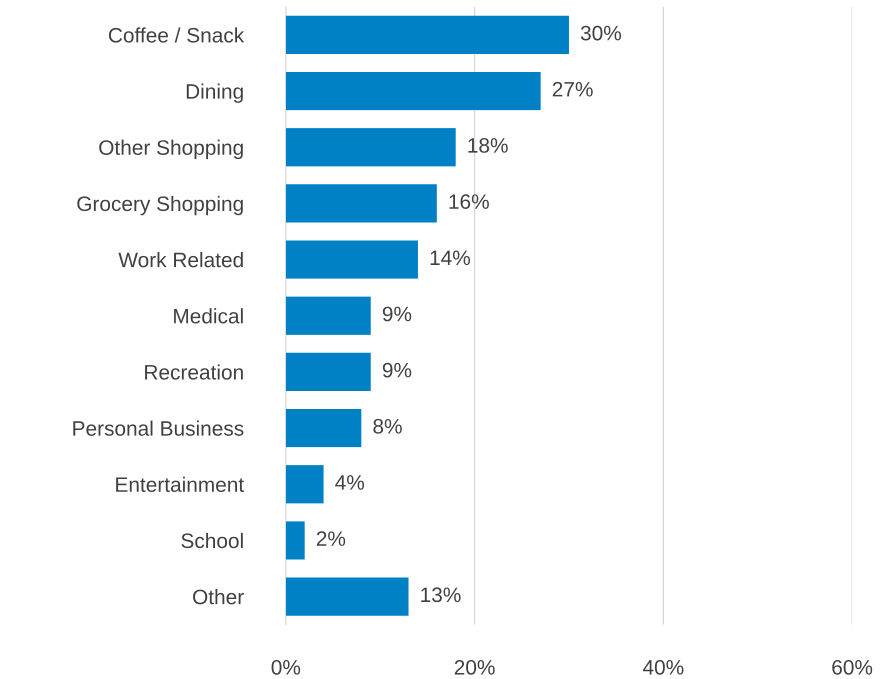 The height and width of the screenshot is (679, 896). Describe the element at coordinates (160, 206) in the screenshot. I see `y-tick-label: Grocery Shopping` at that location.